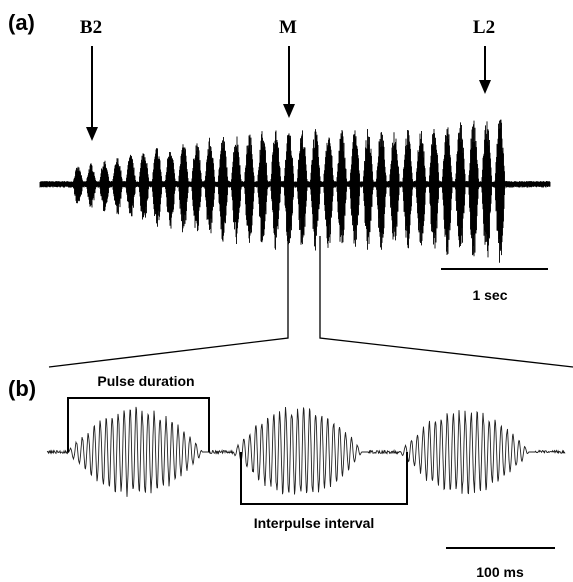 The height and width of the screenshot is (582, 573). Describe the element at coordinates (22, 388) in the screenshot. I see `panel-b-label: (b)` at that location.